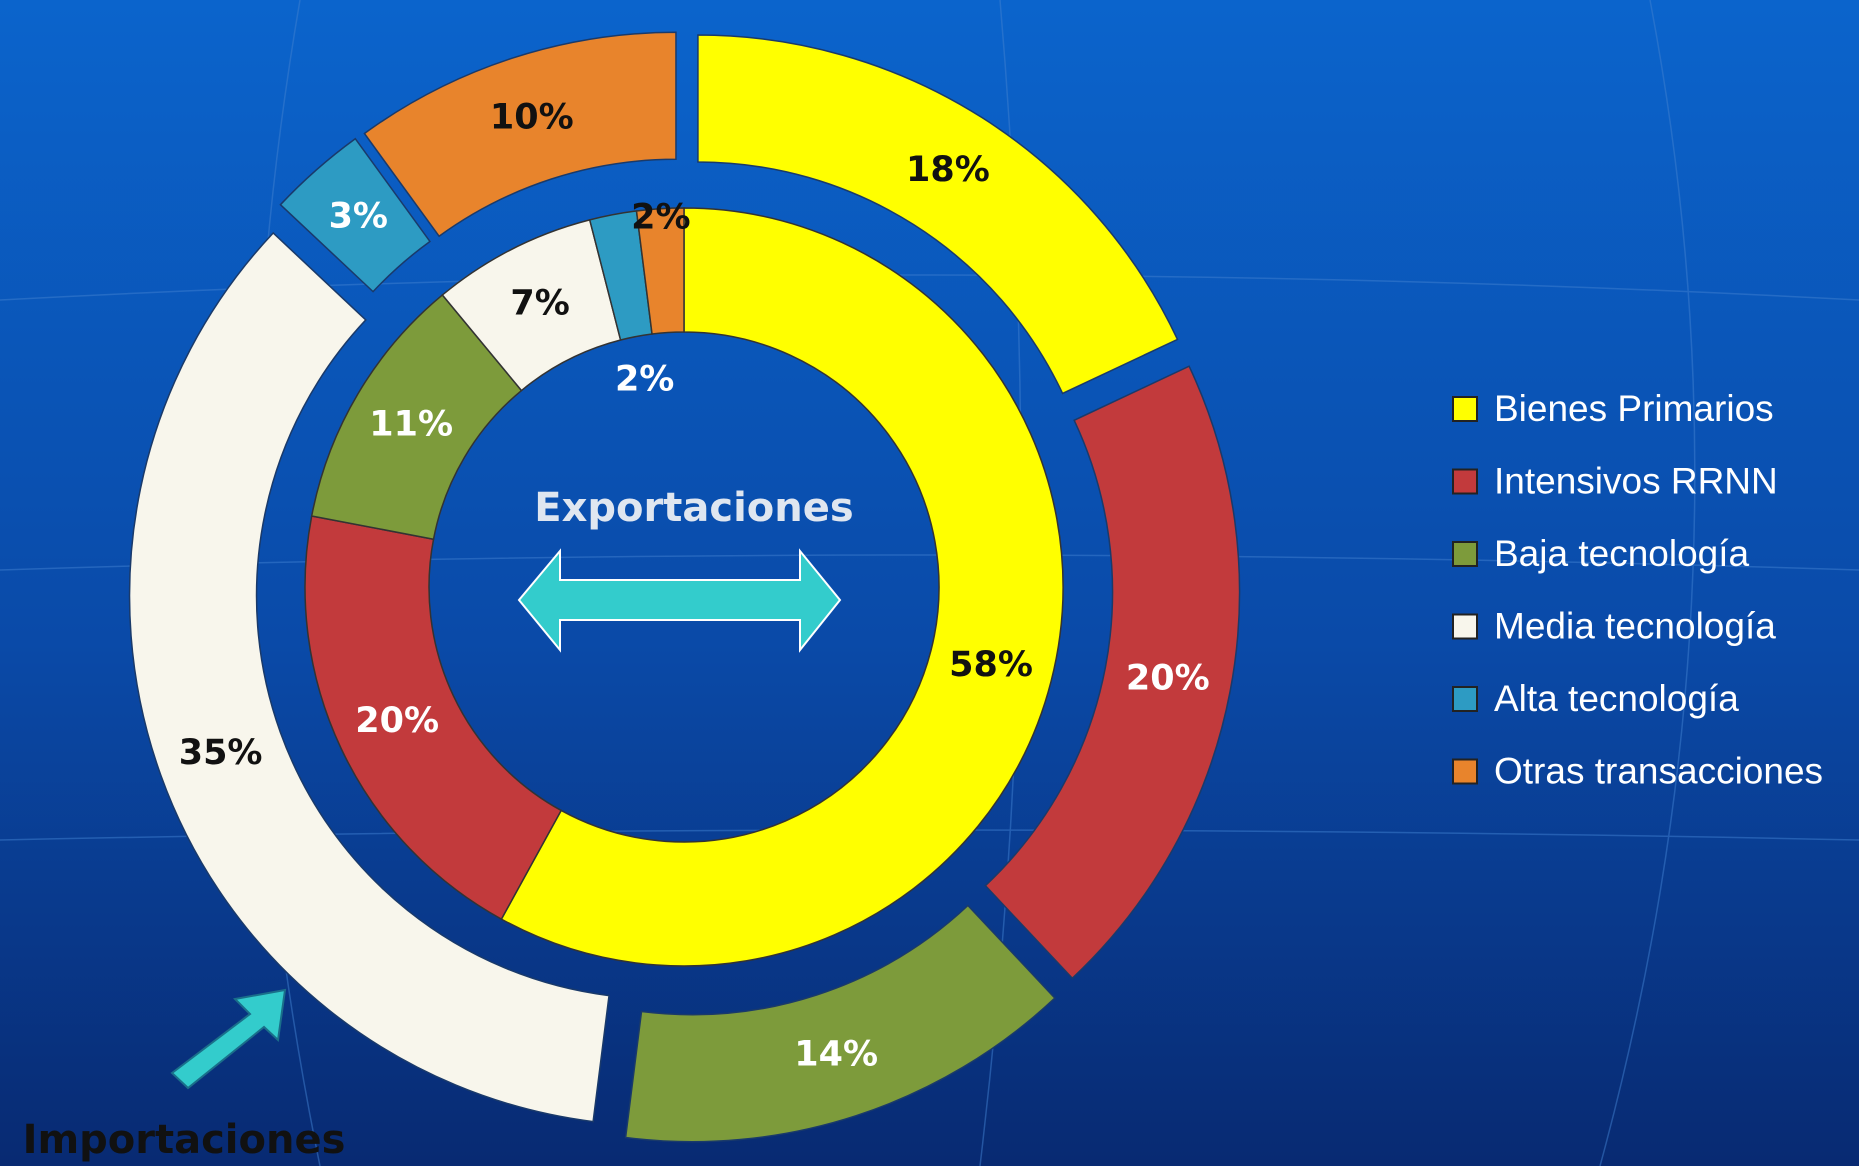 This screenshot has height=1166, width=1859. I want to click on value-label: 14%, so click(836, 1054).